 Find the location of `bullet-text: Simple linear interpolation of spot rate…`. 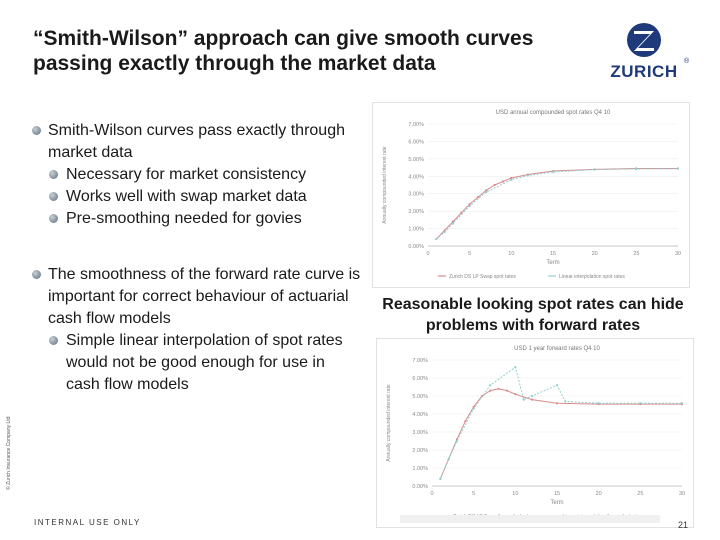

bullet-text: Simple linear interpolation of spot rate… is located at coordinates (204, 362).